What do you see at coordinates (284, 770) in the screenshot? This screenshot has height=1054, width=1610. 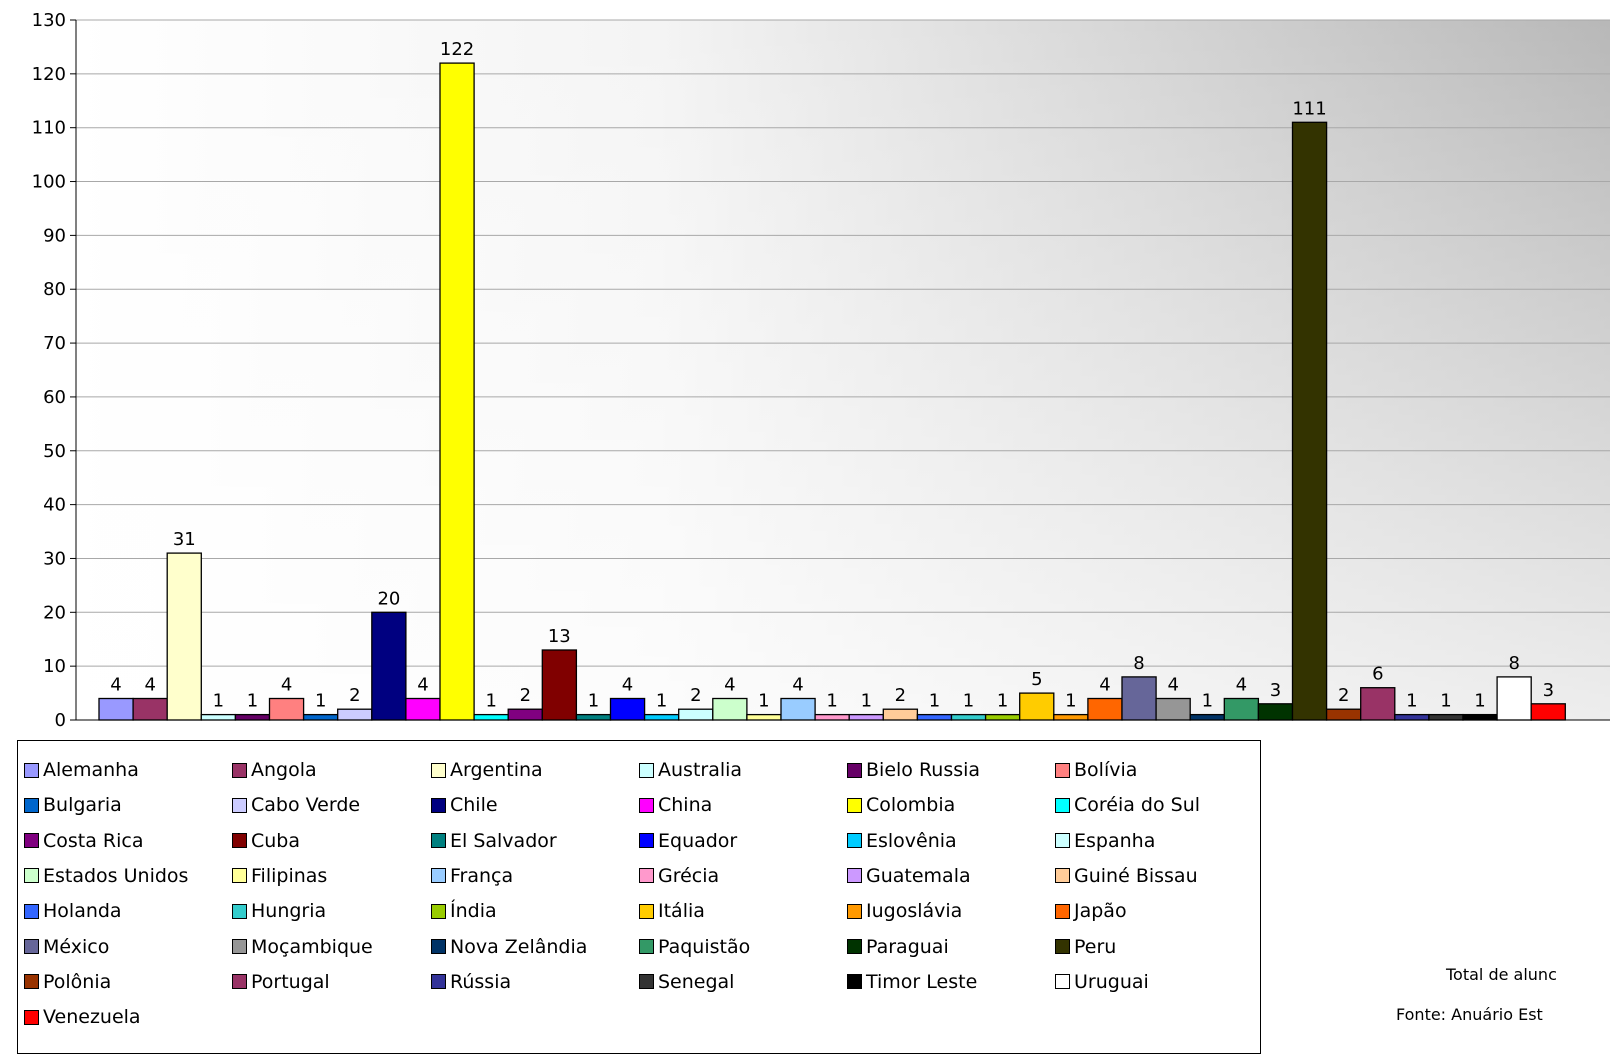 I see `legend-label: Angola` at bounding box center [284, 770].